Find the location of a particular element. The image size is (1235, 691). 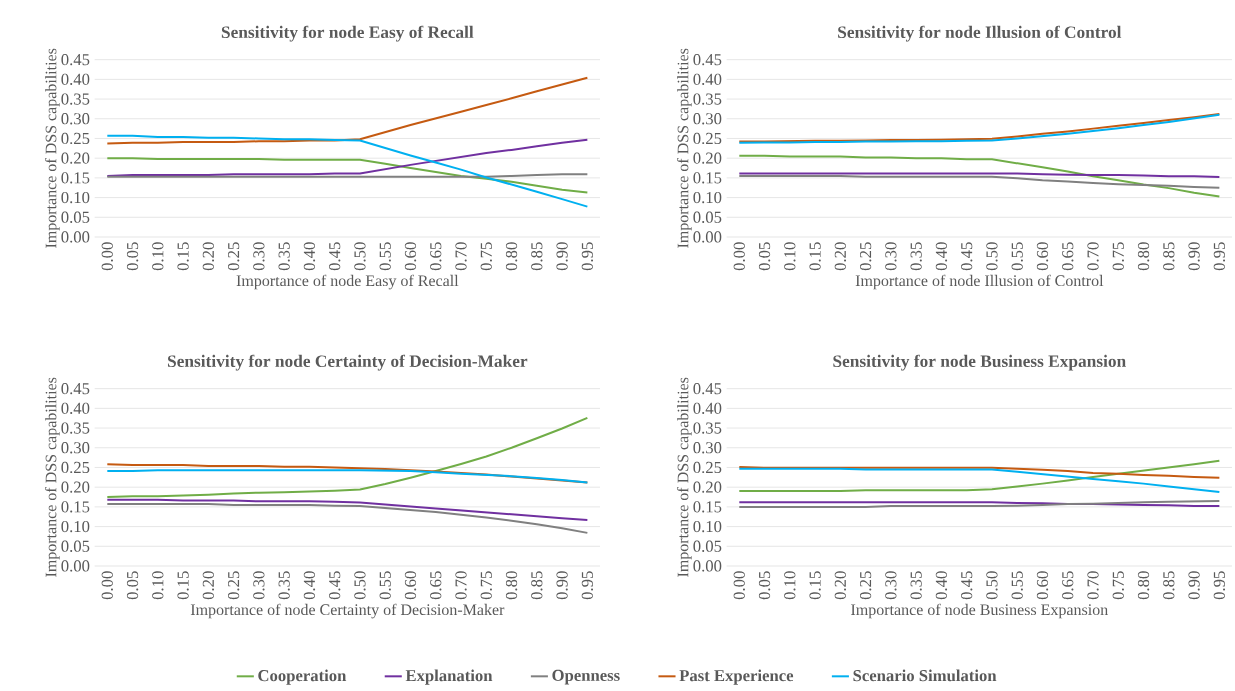

x-axis-title: Importance of node Easy of Recall is located at coordinates (347, 282).